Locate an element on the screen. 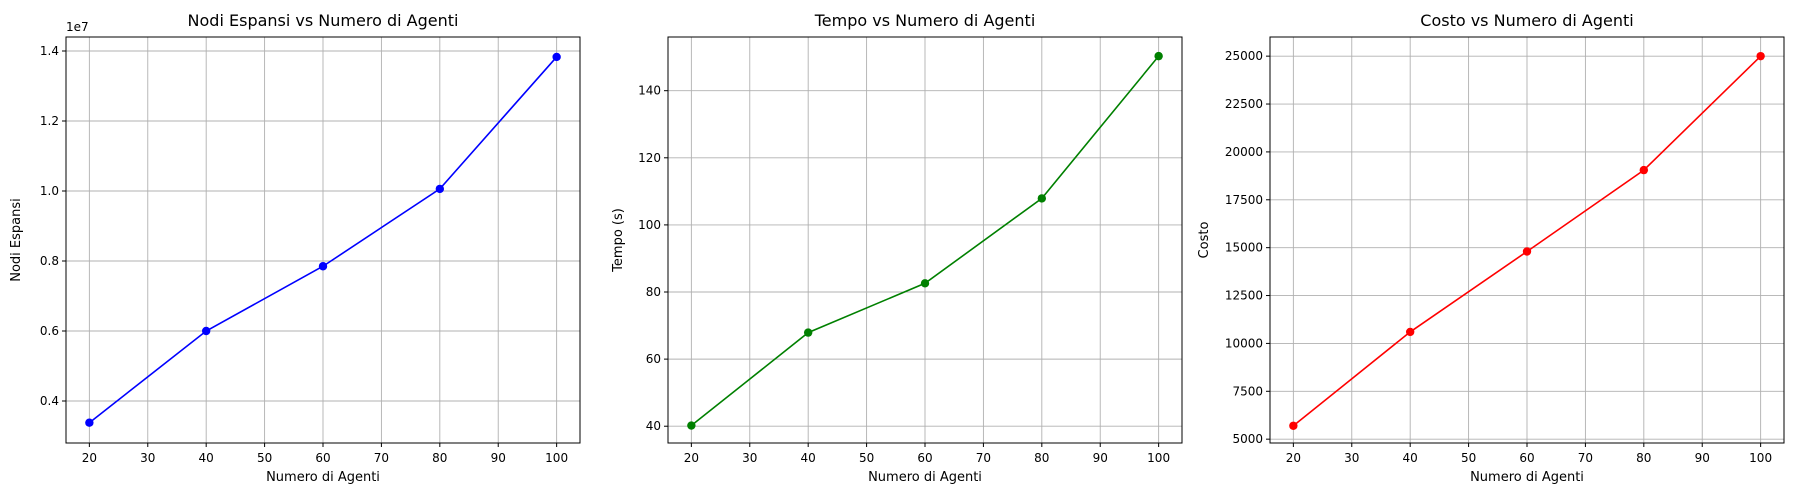 The image size is (1800, 500). y-tick-label: 17500 is located at coordinates (1244, 200).